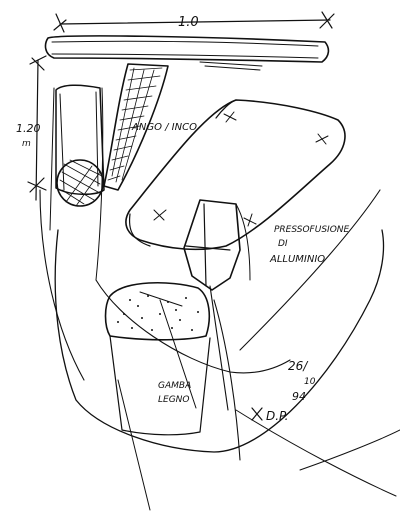 The image size is (400, 513). What do you see at coordinates (80, 183) in the screenshot?
I see `round-joint` at bounding box center [80, 183].